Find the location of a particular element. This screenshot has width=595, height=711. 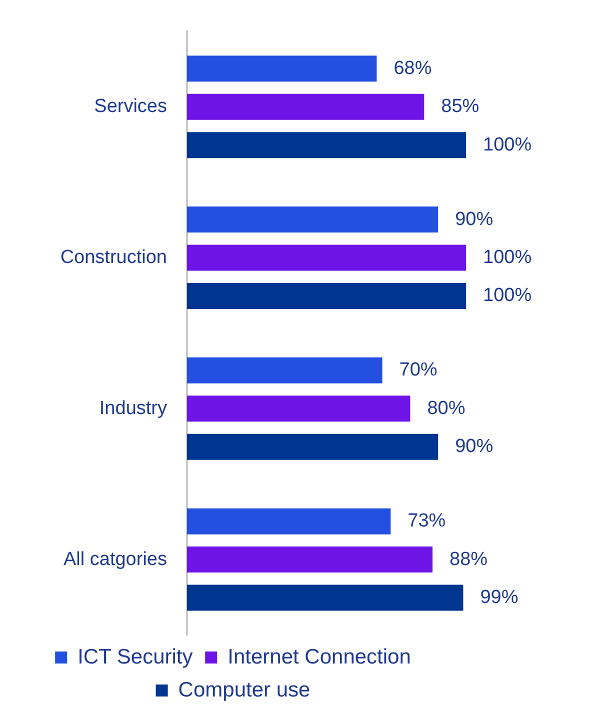

data-label: 85% is located at coordinates (460, 107).